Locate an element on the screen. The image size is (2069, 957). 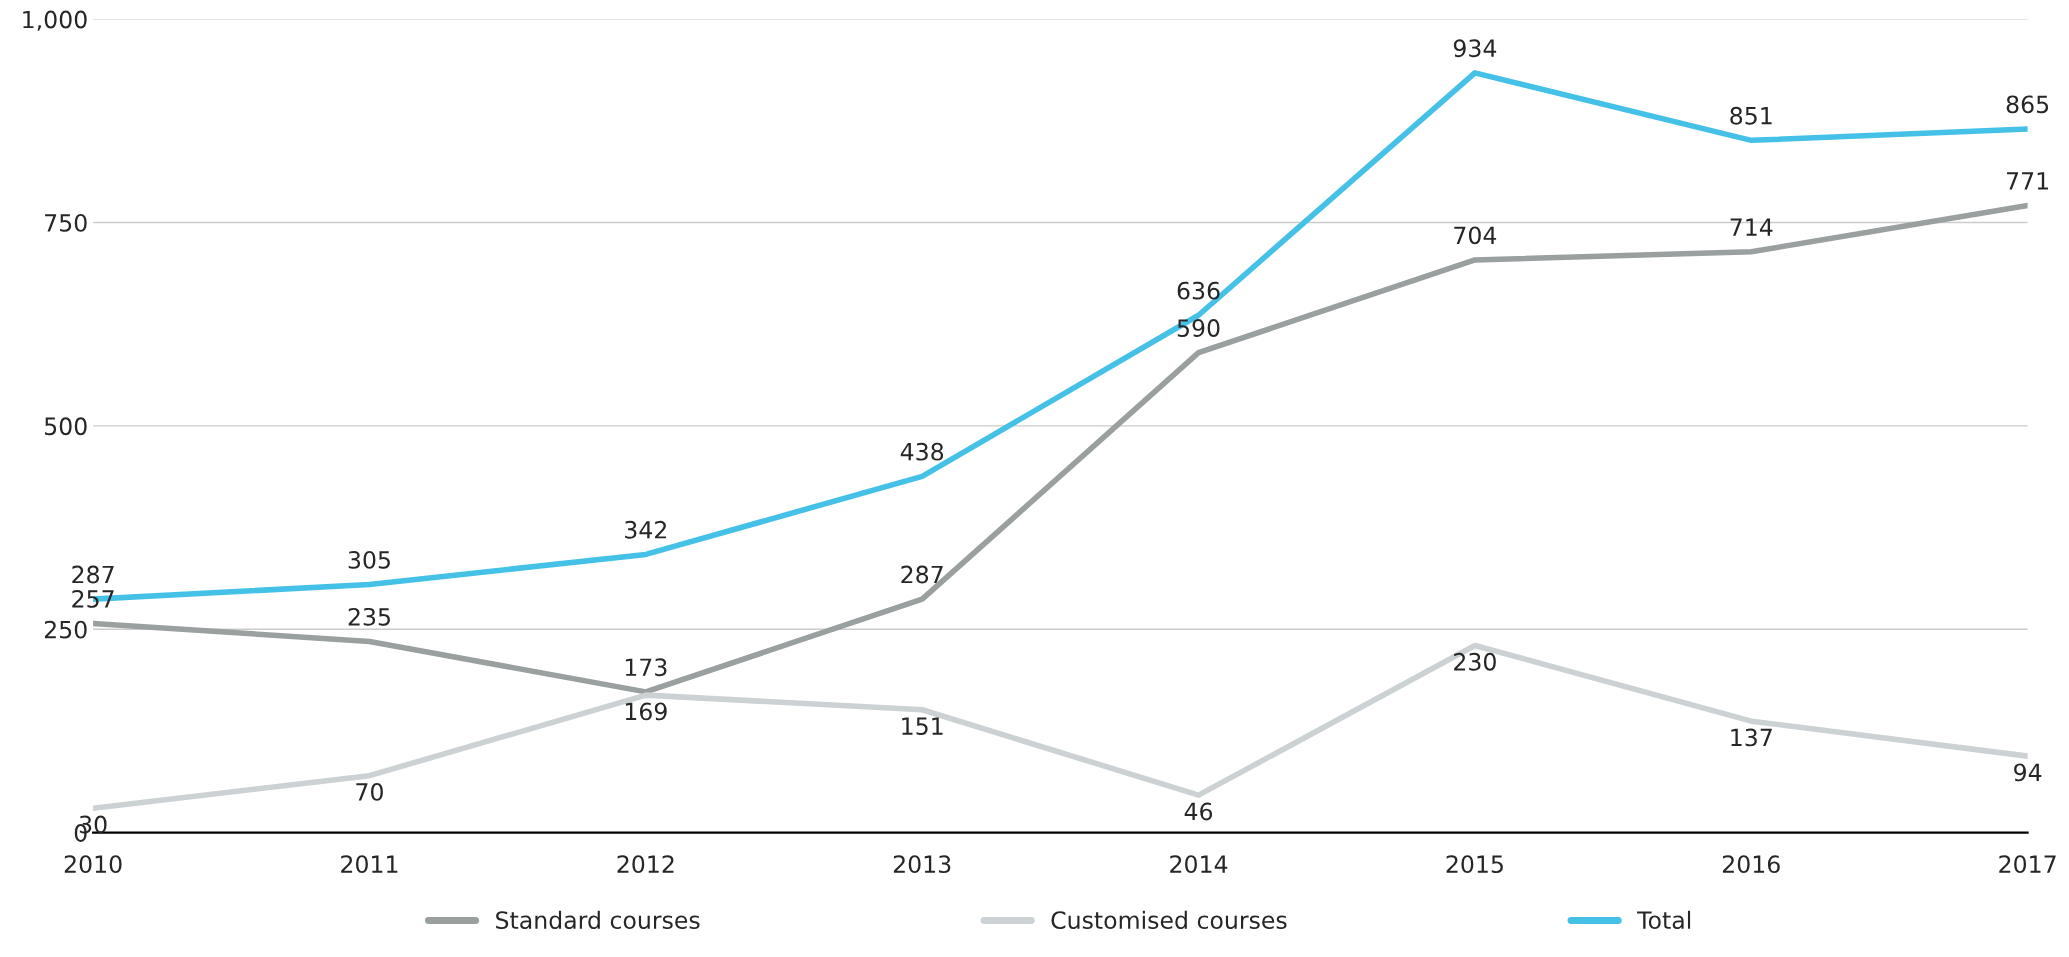
x-tick-label: 2017 is located at coordinates (2027, 864).